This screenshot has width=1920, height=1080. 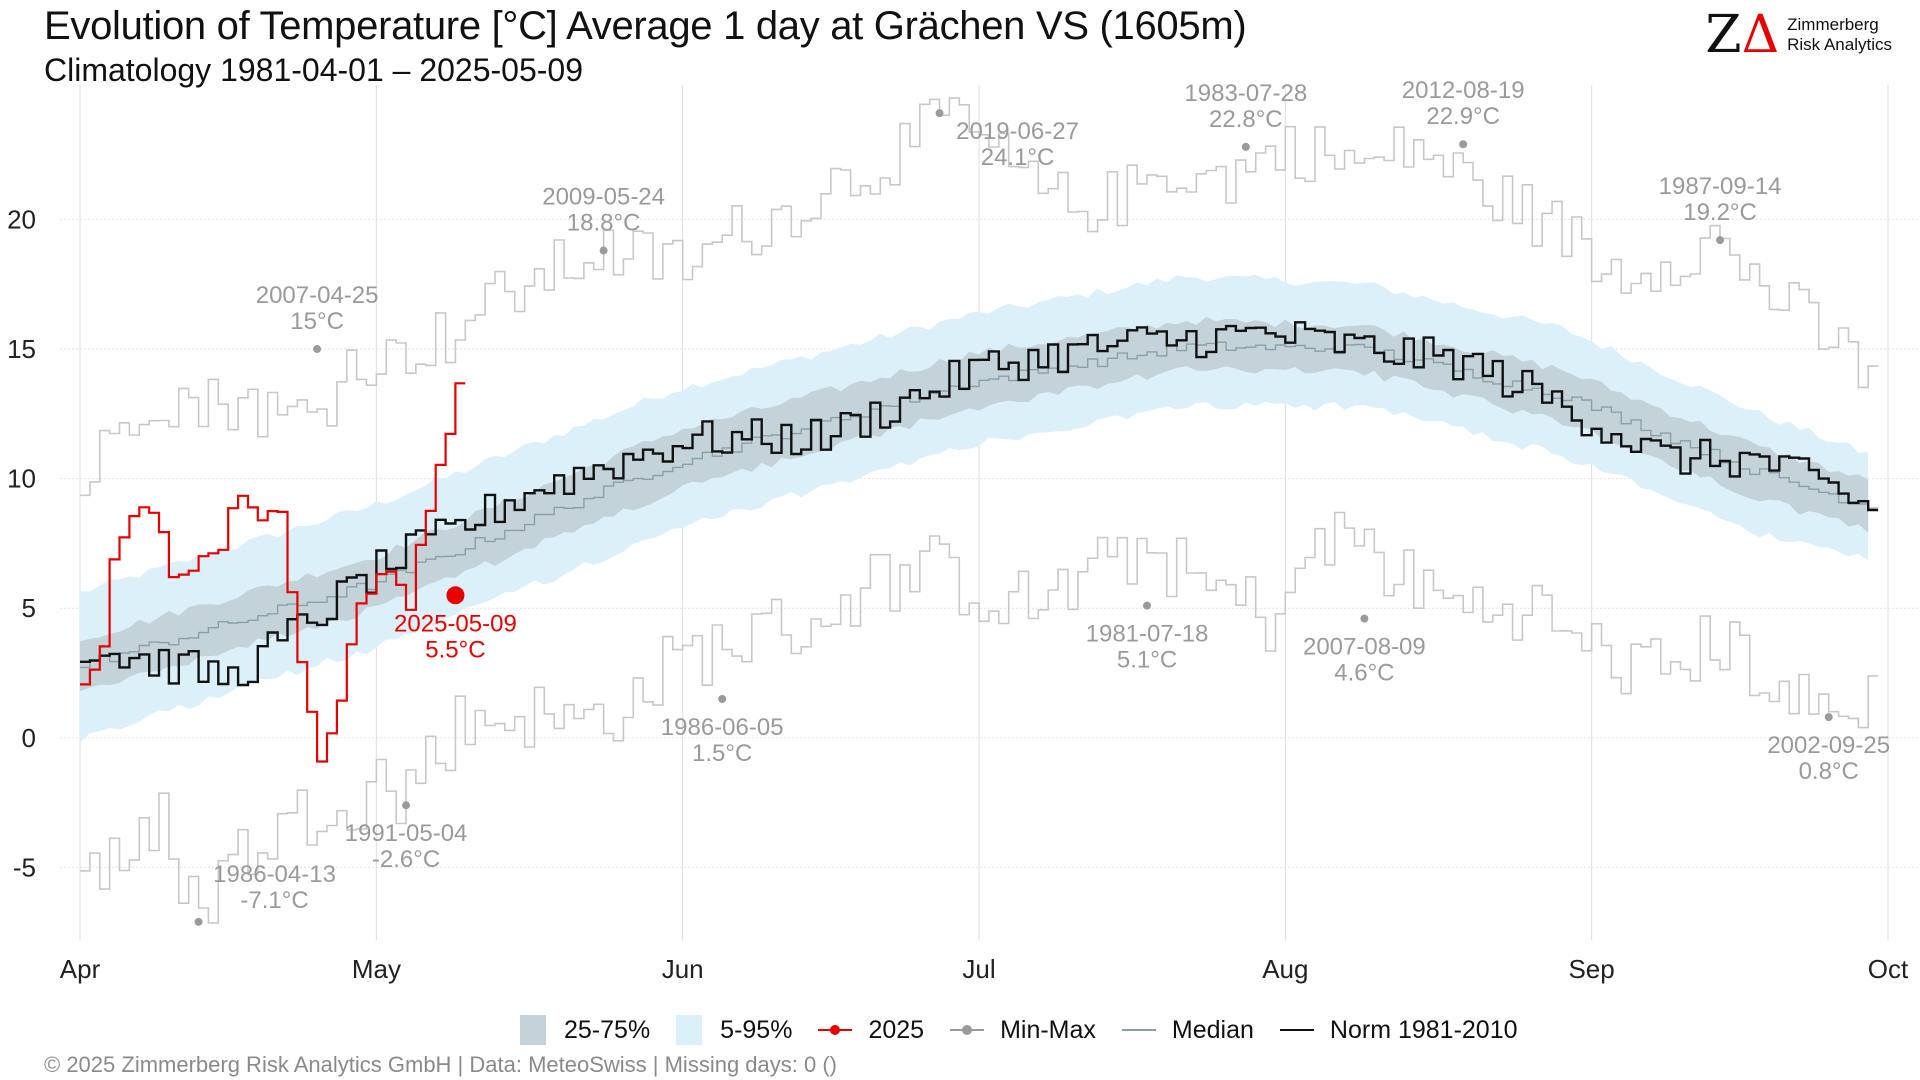 What do you see at coordinates (1364, 673) in the screenshot?
I see `annotation-value: 4.6°C` at bounding box center [1364, 673].